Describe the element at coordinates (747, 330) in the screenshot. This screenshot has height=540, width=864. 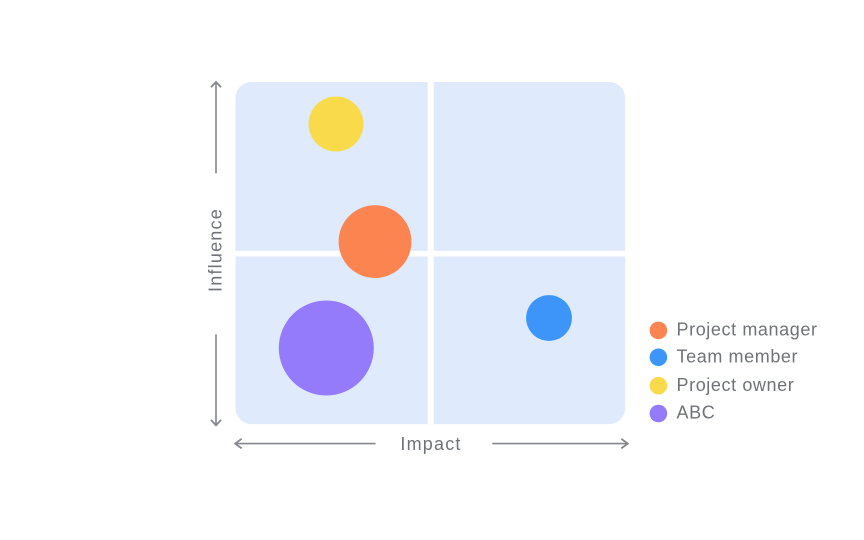
I see `svg-text: Project manager` at that location.